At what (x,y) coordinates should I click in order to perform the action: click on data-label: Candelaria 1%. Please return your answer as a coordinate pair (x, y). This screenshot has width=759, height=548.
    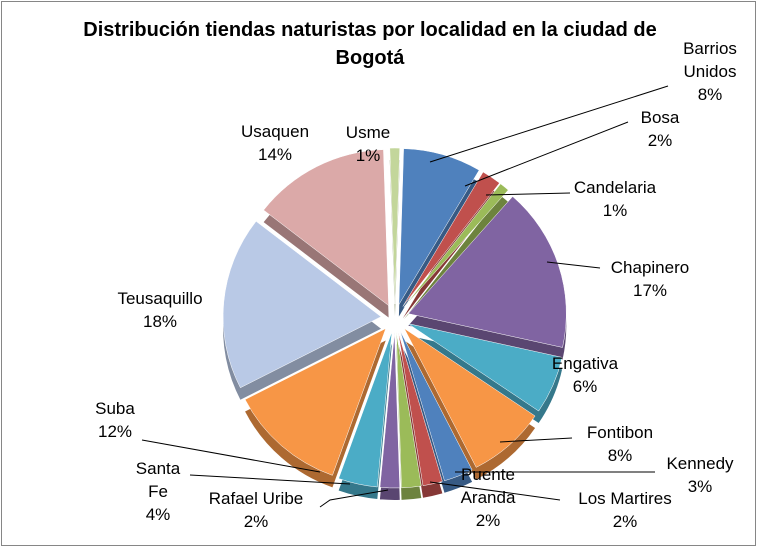
    Looking at the image, I should click on (615, 199).